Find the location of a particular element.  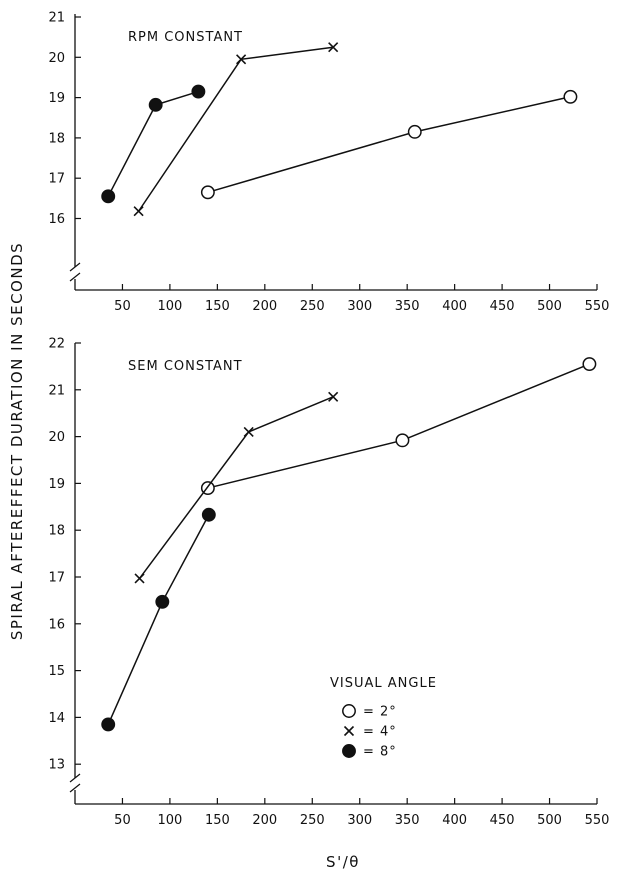

series-line-8deg is located at coordinates (158, 619).